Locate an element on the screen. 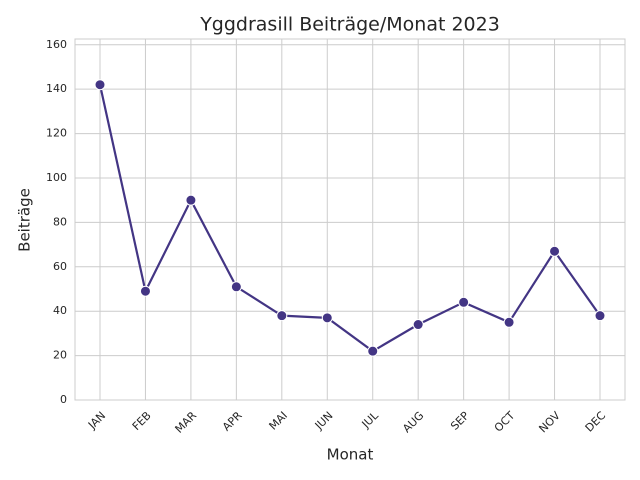  x-tick-label: JUL is located at coordinates (370, 419).